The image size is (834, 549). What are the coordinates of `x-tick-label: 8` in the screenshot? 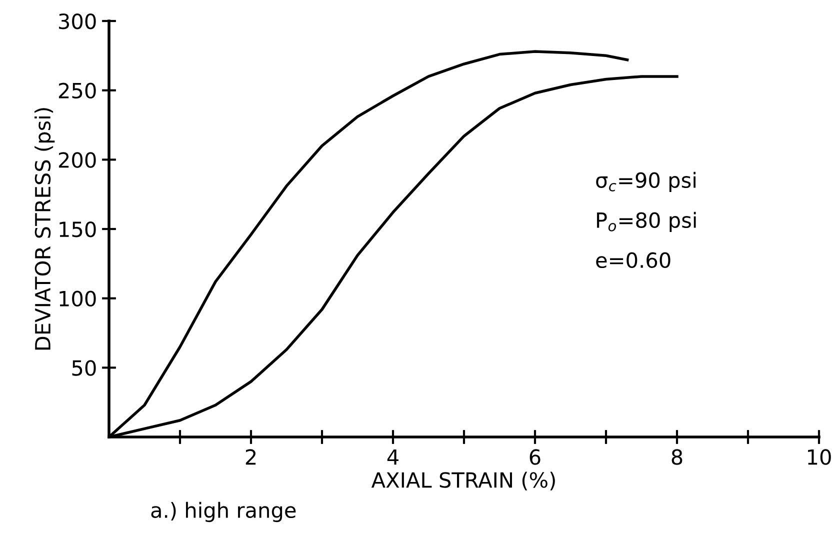 It's located at (677, 457).